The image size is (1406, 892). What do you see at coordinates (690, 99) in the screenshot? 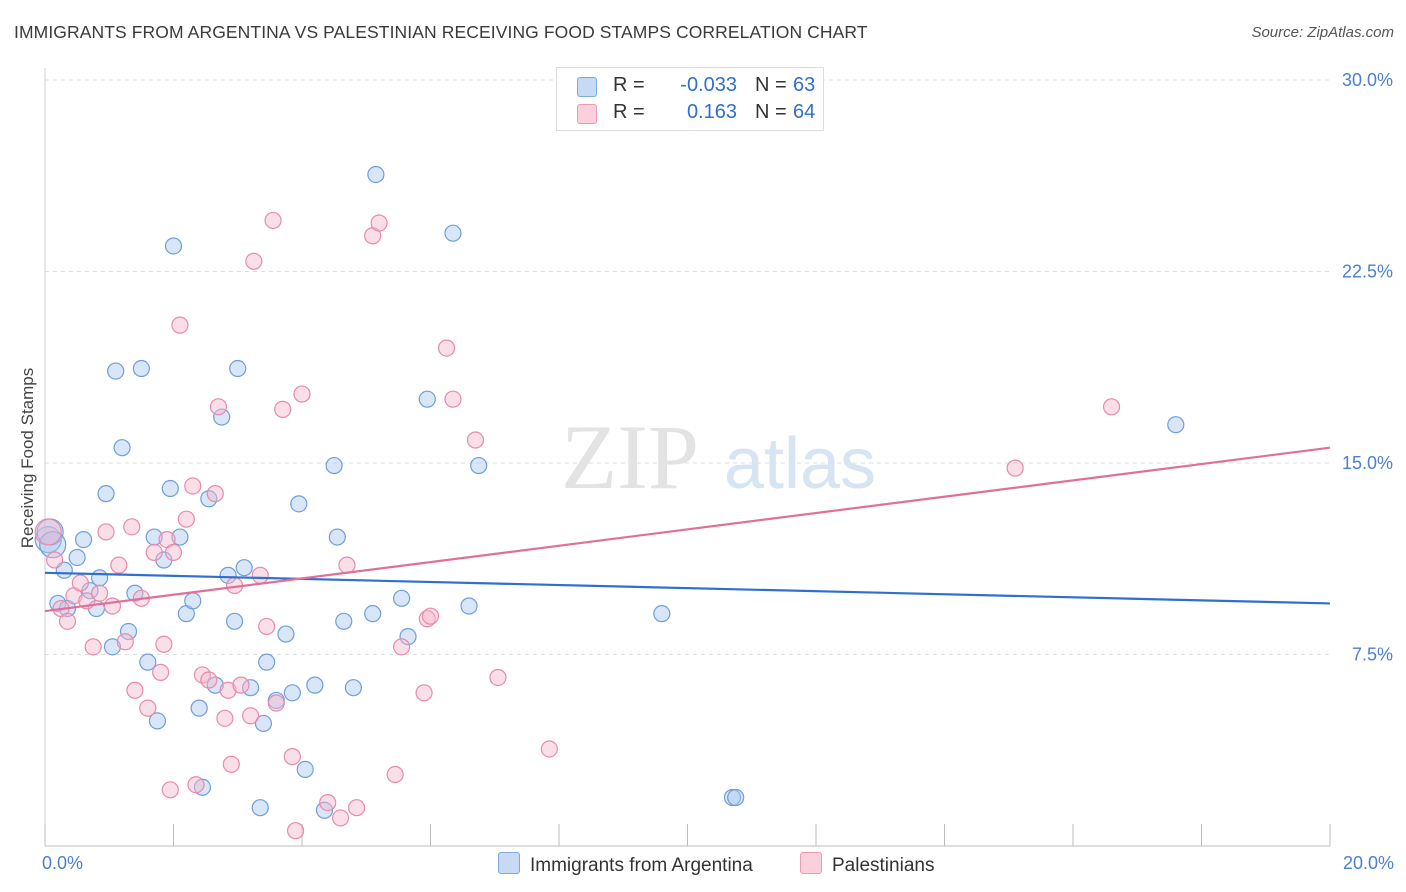
I see `stats-legend: R = -0.033 N = 63 R = 0.163 N = 64` at bounding box center [690, 99].